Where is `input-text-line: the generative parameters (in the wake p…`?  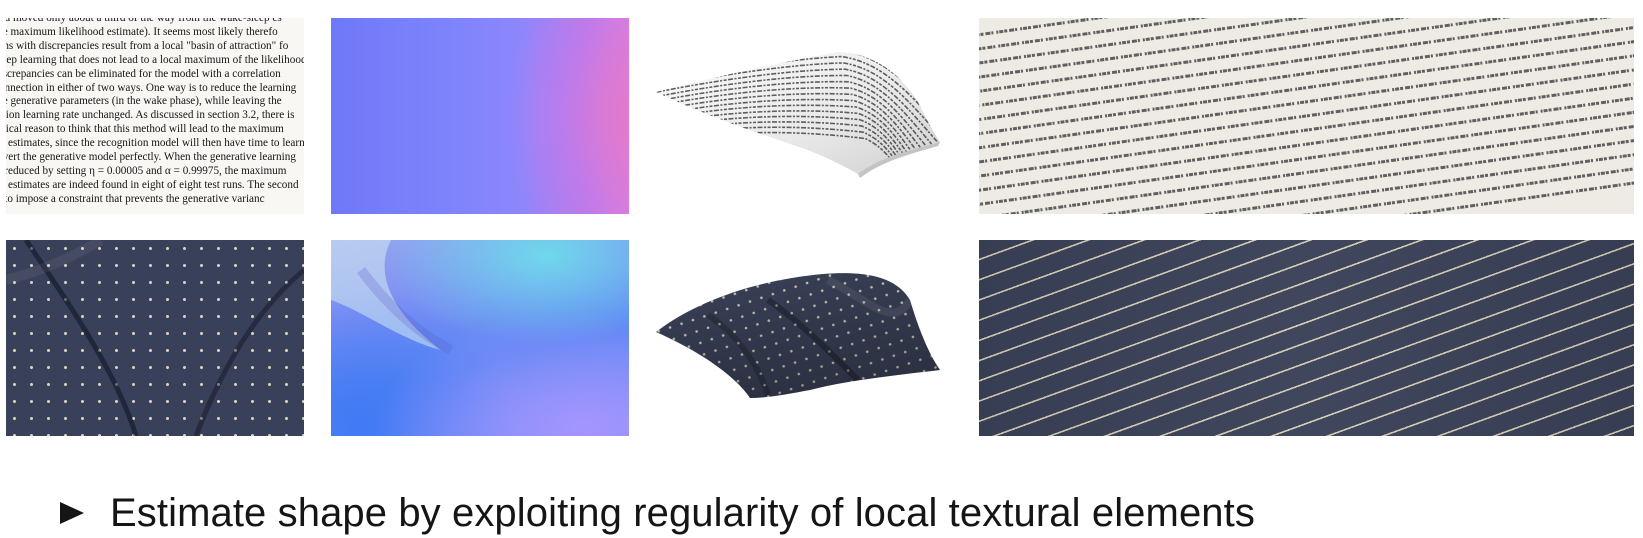 input-text-line: the generative parameters (in the wake p… is located at coordinates (144, 101).